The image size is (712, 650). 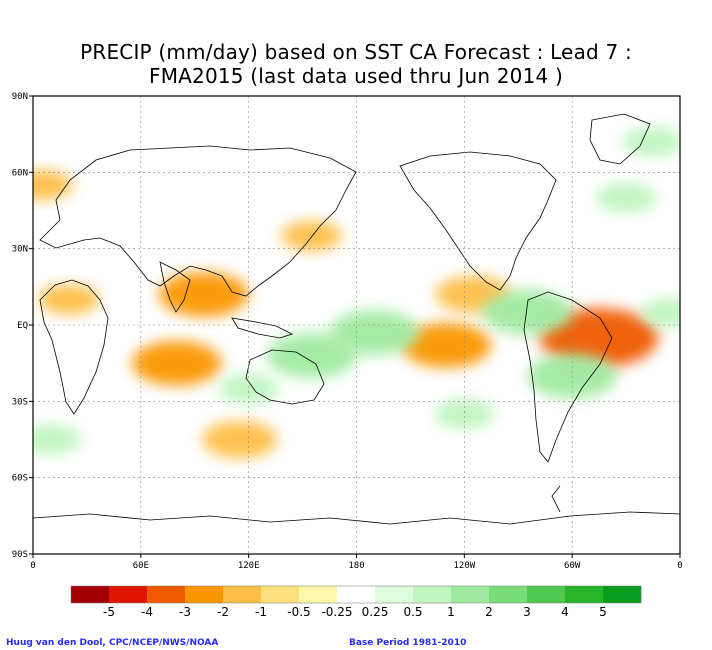 I want to click on coastline-south-america, so click(x=568, y=377).